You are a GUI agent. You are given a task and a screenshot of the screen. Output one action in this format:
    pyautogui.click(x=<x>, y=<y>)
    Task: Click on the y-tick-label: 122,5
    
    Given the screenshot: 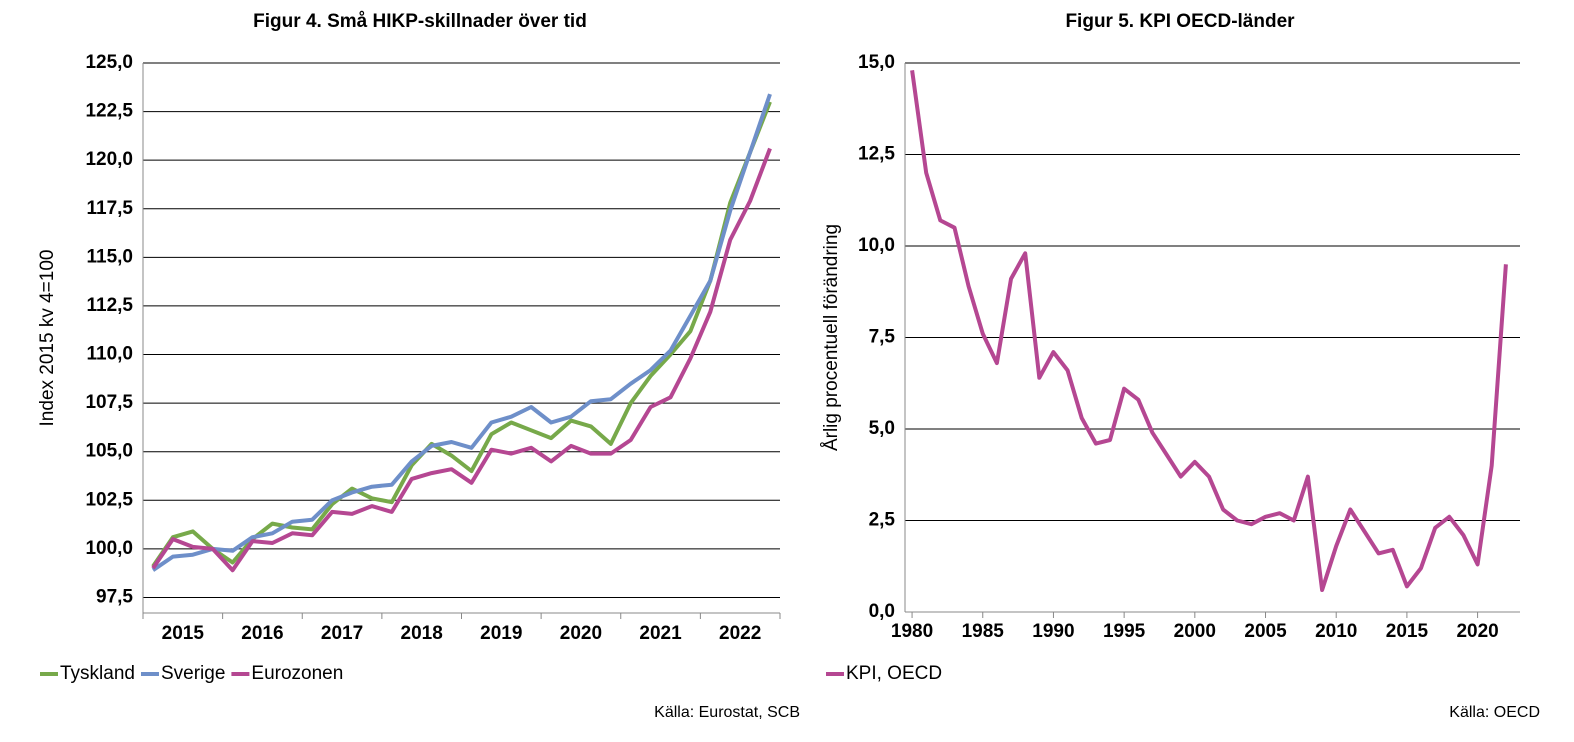 What is the action you would take?
    pyautogui.click(x=109, y=111)
    